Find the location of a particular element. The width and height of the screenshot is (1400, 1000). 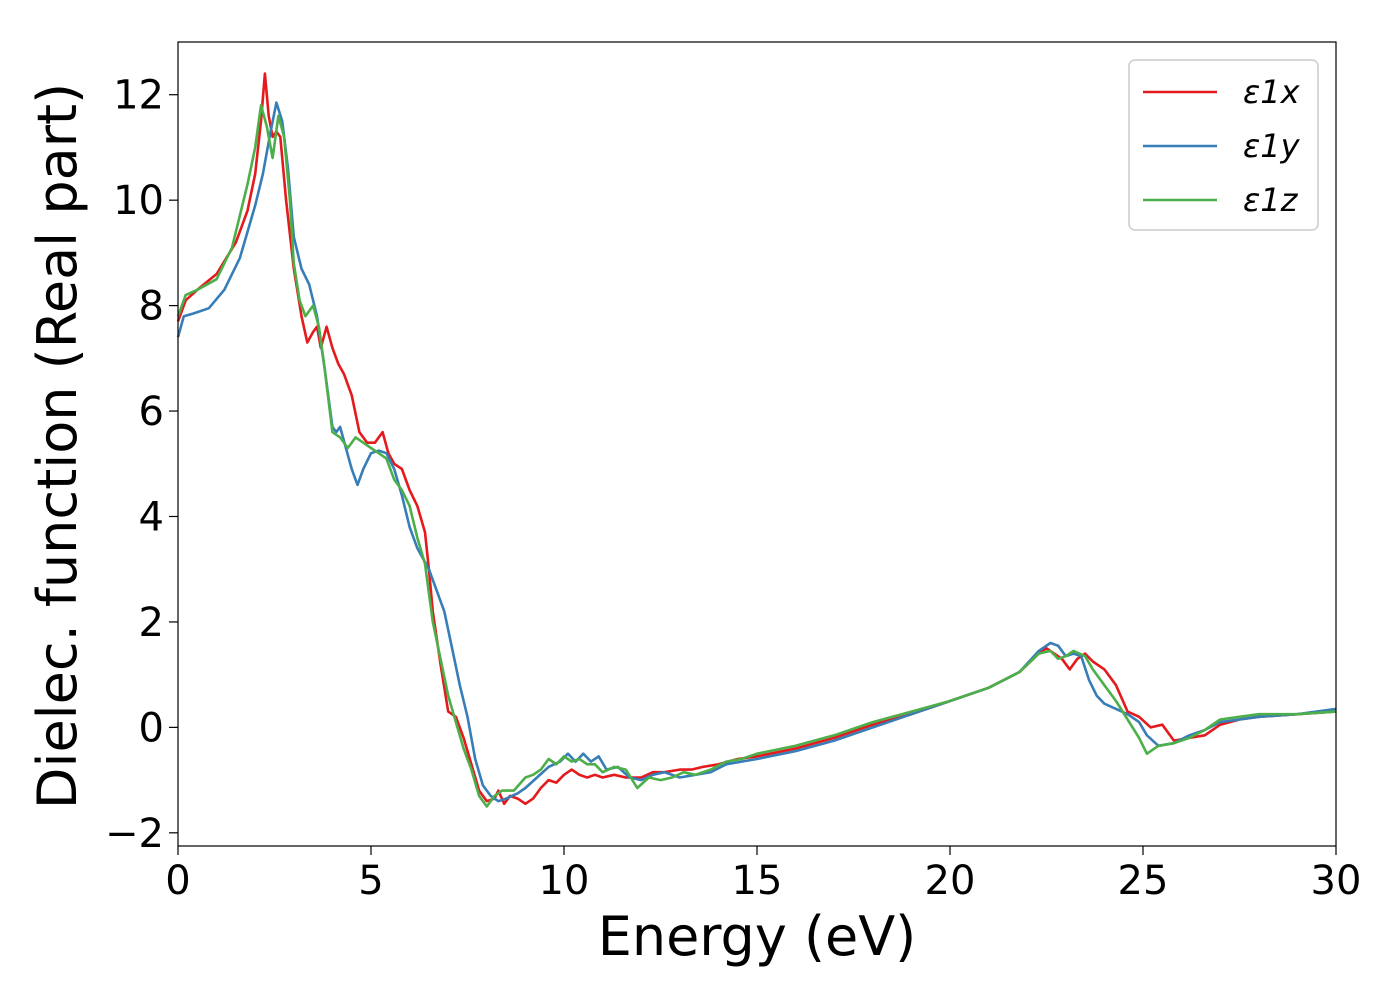

x-tick-label: 20 is located at coordinates (950, 881).